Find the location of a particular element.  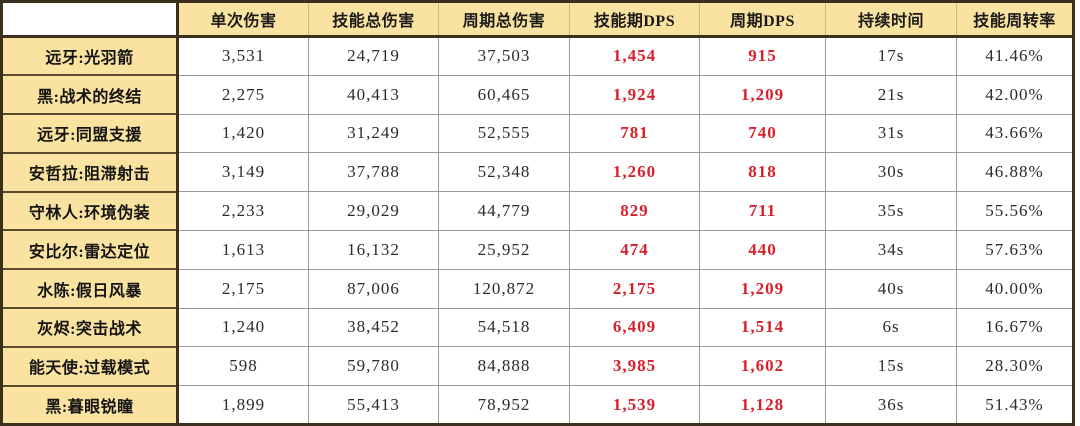

table-row: 安比尔:雷达定位 1,613 16,132 25,952 474 440 34s 57.63% is located at coordinates (537, 250).